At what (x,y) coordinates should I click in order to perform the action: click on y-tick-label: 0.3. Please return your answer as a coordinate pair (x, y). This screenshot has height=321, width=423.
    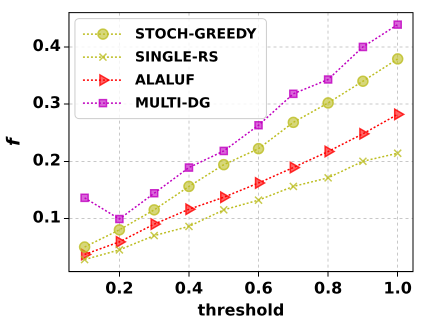
    Looking at the image, I should click on (46, 102).